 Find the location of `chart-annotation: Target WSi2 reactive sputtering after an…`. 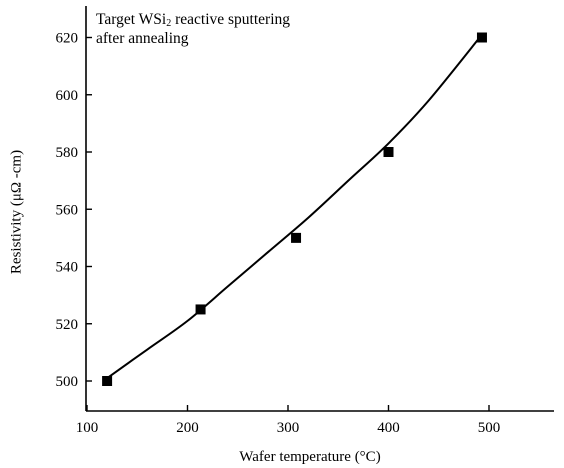

chart-annotation: Target WSi2 reactive sputtering after an… is located at coordinates (193, 29).